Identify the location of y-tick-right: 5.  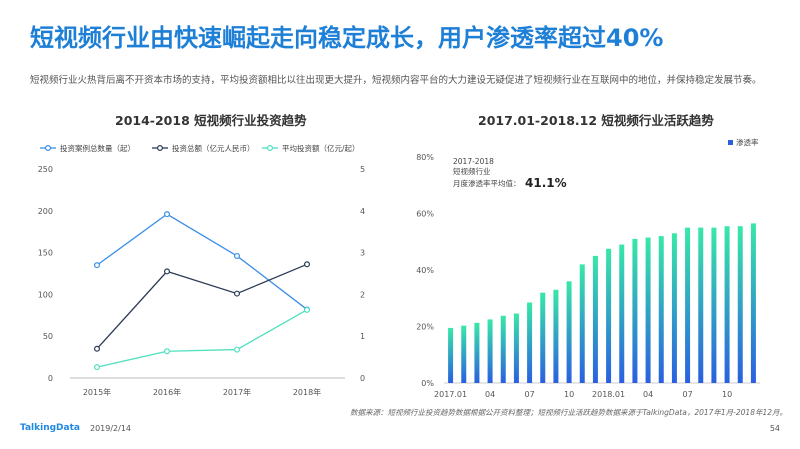
(362, 169).